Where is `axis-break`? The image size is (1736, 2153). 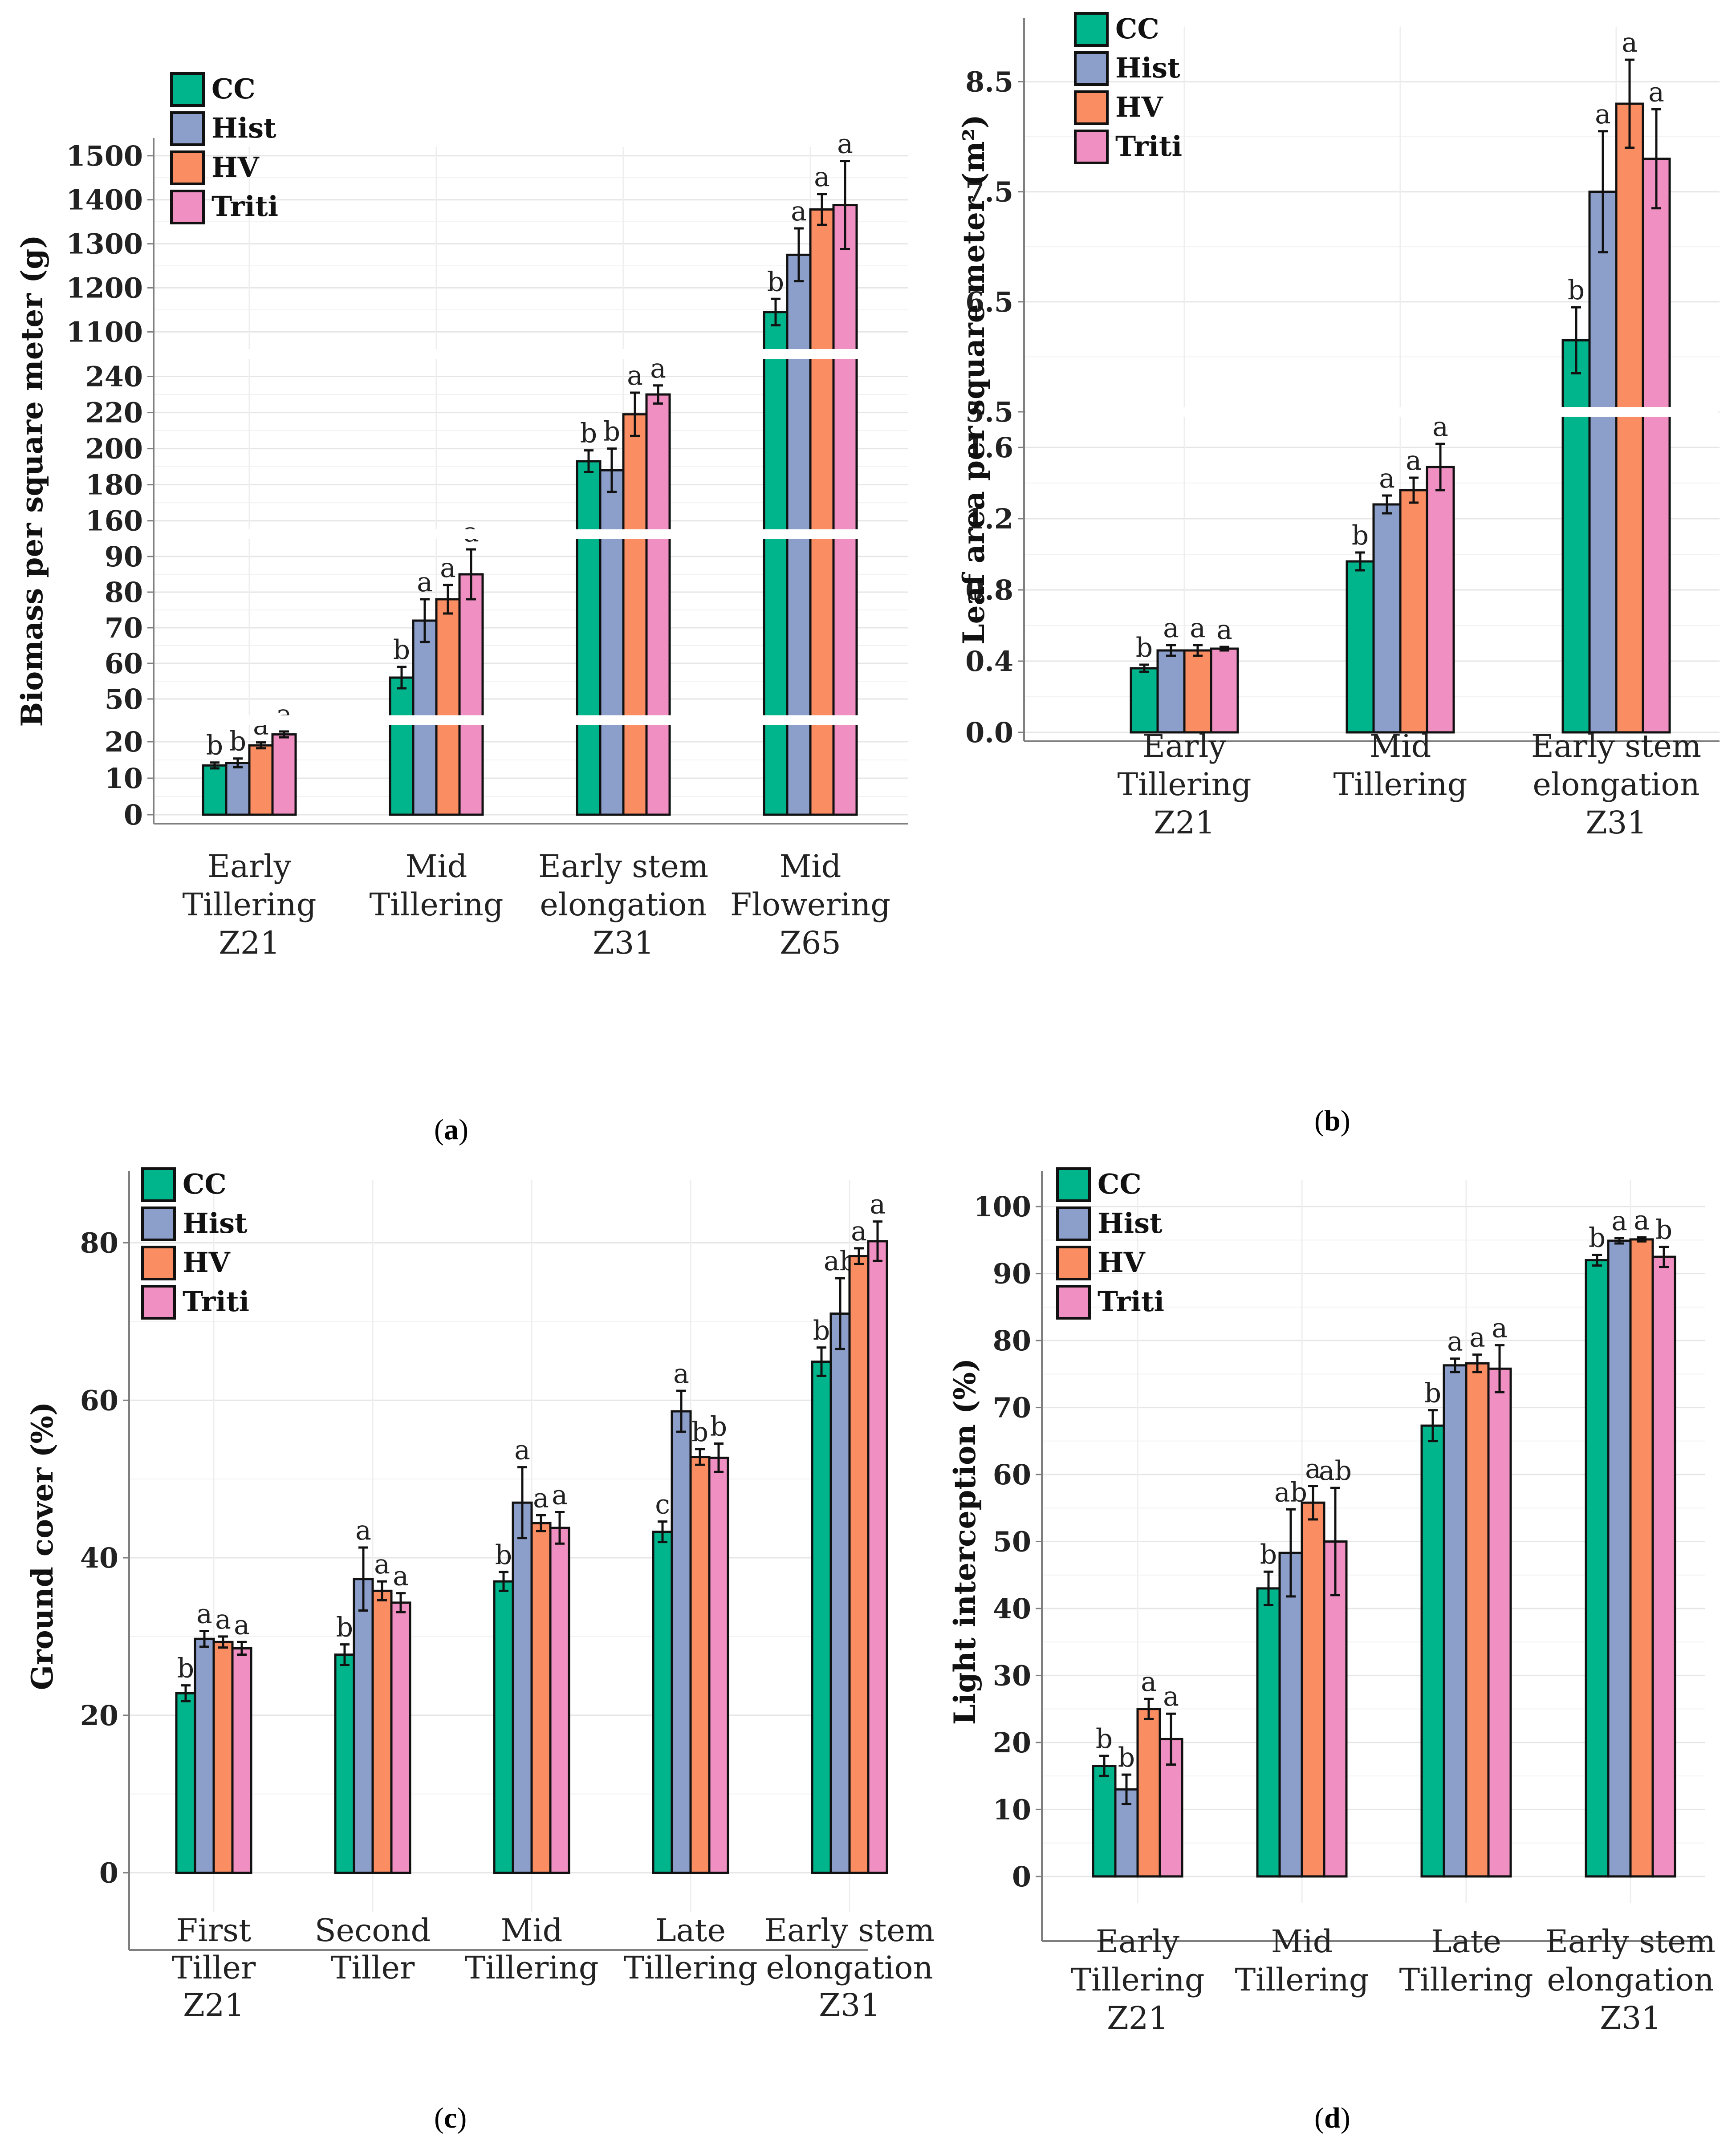
axis-break is located at coordinates (531, 534).